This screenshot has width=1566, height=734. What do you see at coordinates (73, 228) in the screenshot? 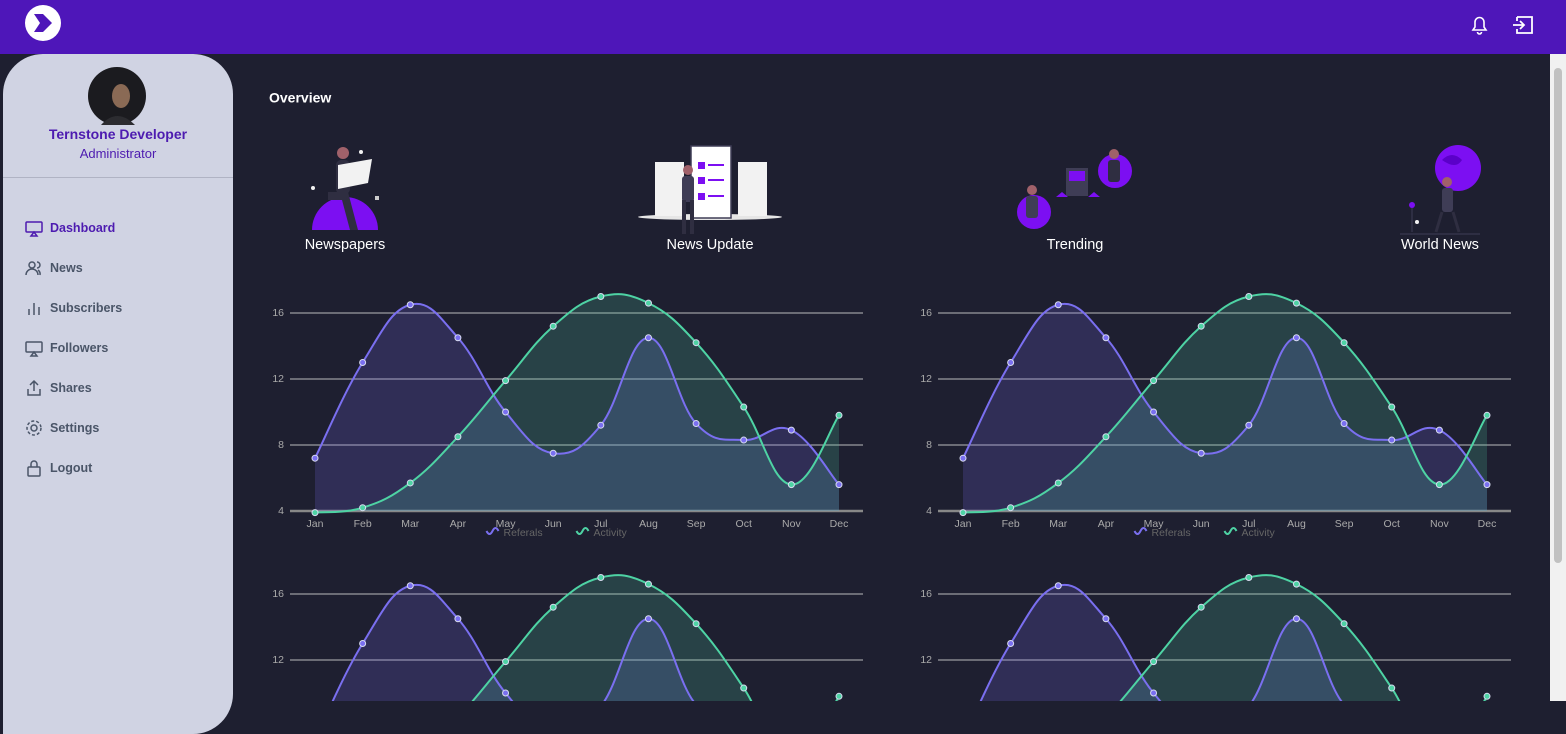
I see `menu-item: Dashboard` at bounding box center [73, 228].